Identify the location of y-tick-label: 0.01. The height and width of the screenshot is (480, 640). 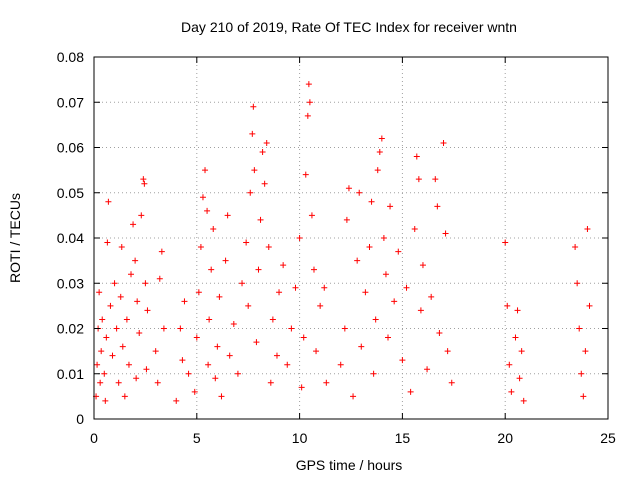
(70, 374).